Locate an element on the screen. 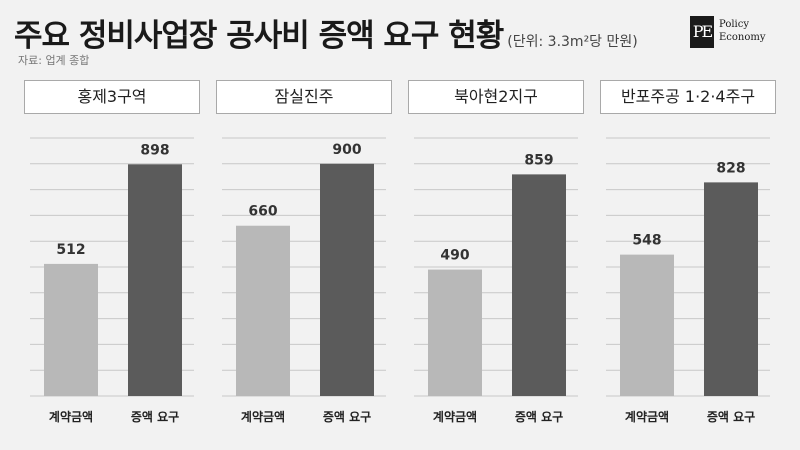  logo-text: Policy Economy is located at coordinates (742, 31).